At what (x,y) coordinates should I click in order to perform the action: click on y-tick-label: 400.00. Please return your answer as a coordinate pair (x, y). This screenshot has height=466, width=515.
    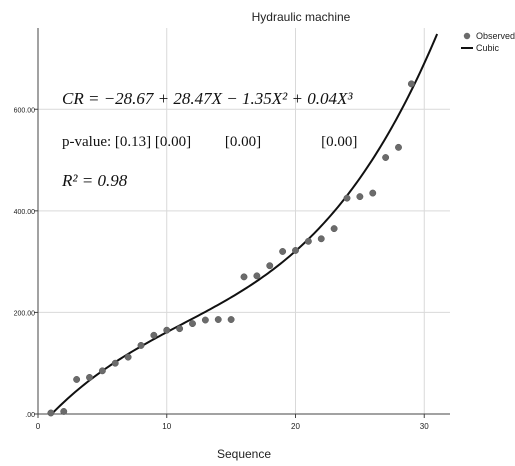
    Looking at the image, I should click on (25, 212).